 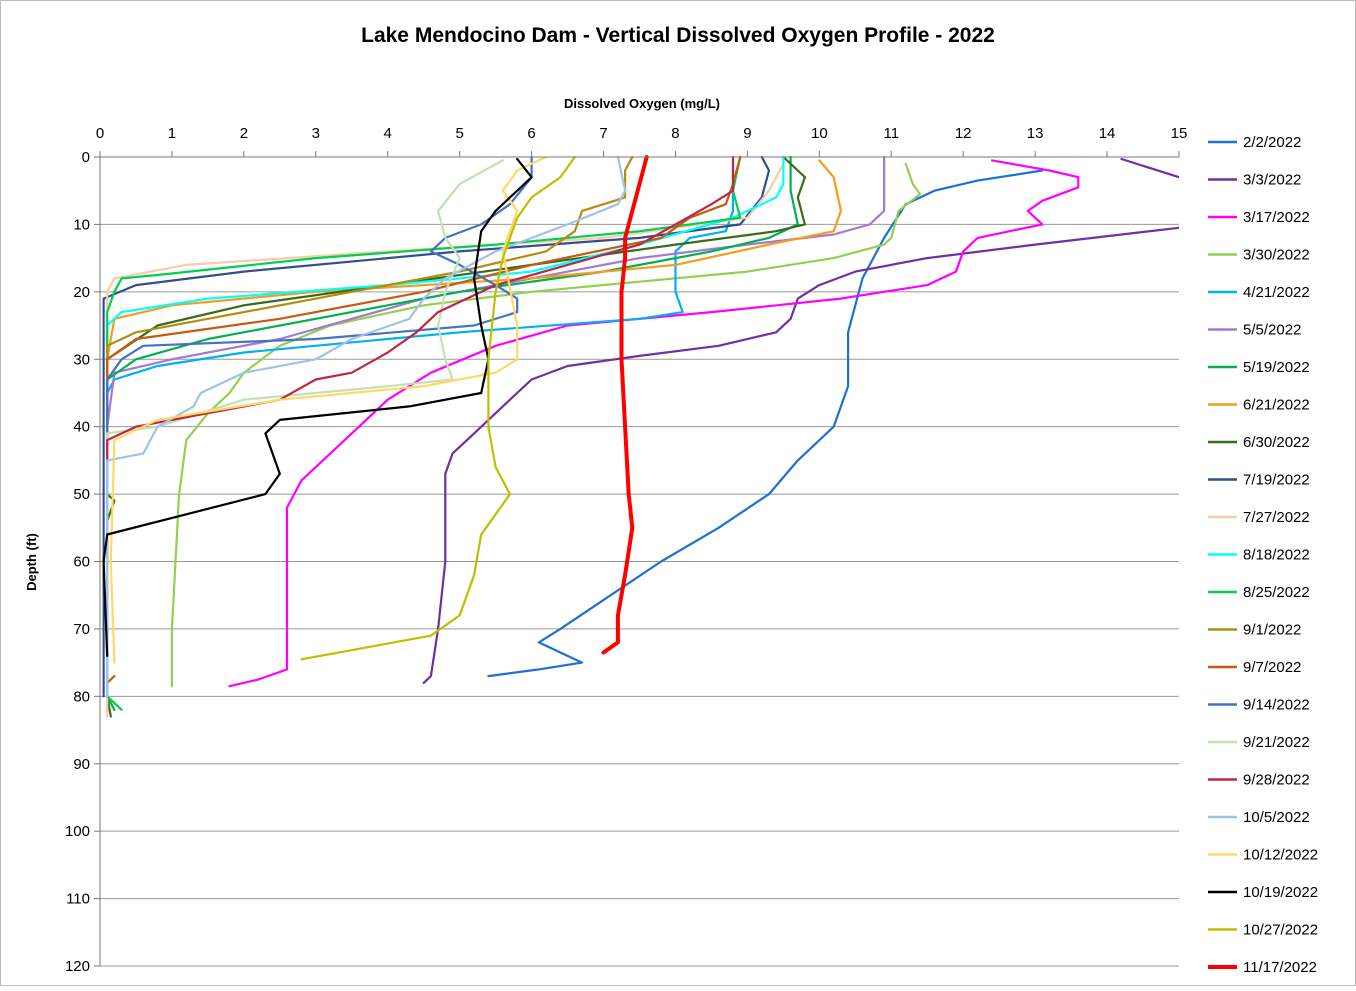 I want to click on legend-label: 6/30/2022, so click(x=1276, y=442).